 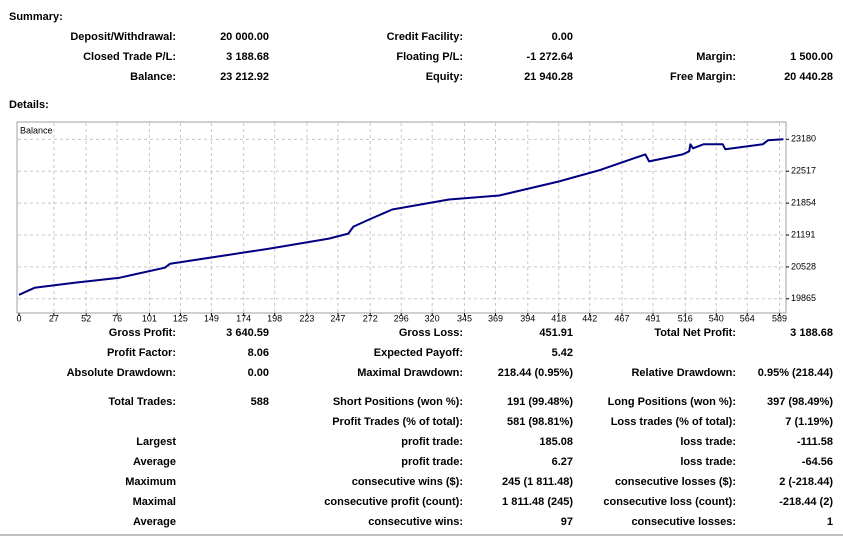 I want to click on stat-label: Floating P/L:, so click(x=429, y=57).